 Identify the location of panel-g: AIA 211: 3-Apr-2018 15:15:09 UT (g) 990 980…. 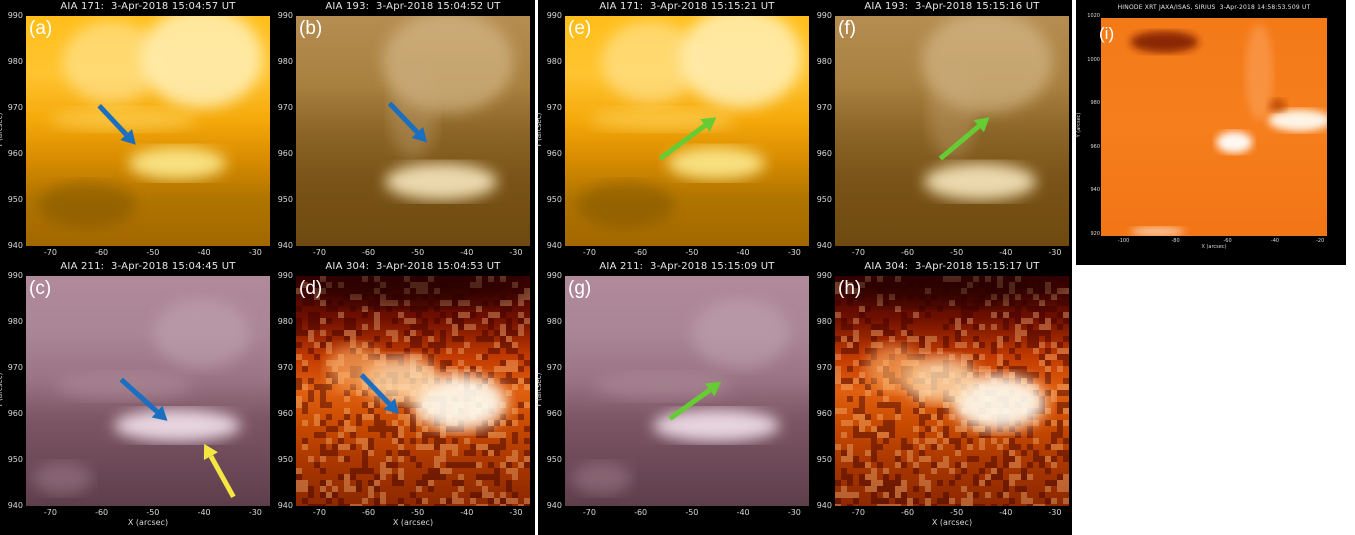
(672, 389).